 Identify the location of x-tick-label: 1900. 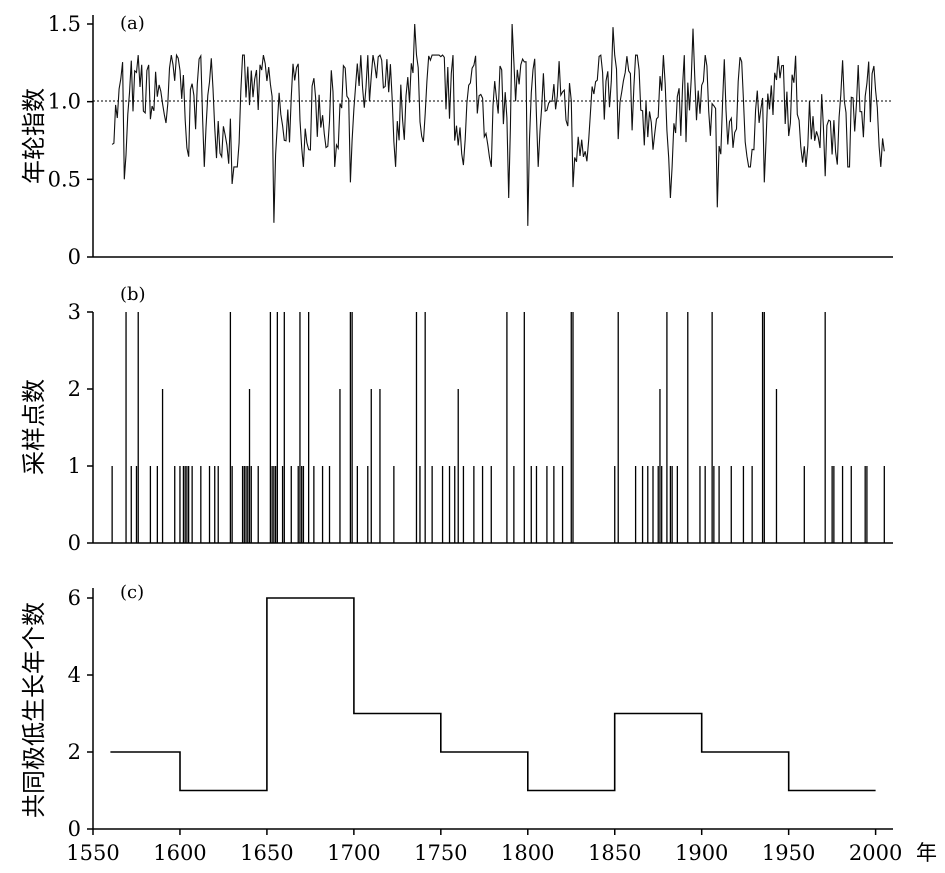
(701, 853).